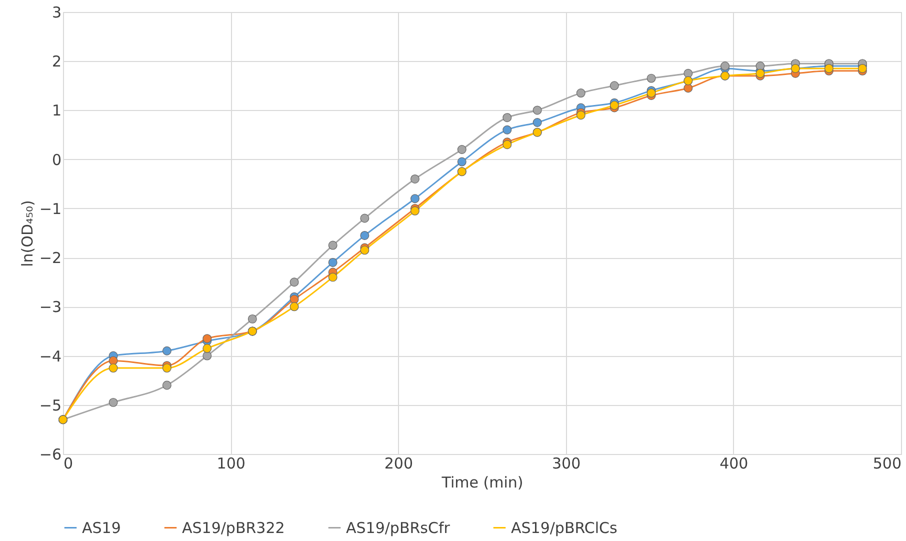 Image resolution: width=906 pixels, height=541 pixels. What do you see at coordinates (233, 527) in the screenshot?
I see `legend-label: AS19/pBR322` at bounding box center [233, 527].